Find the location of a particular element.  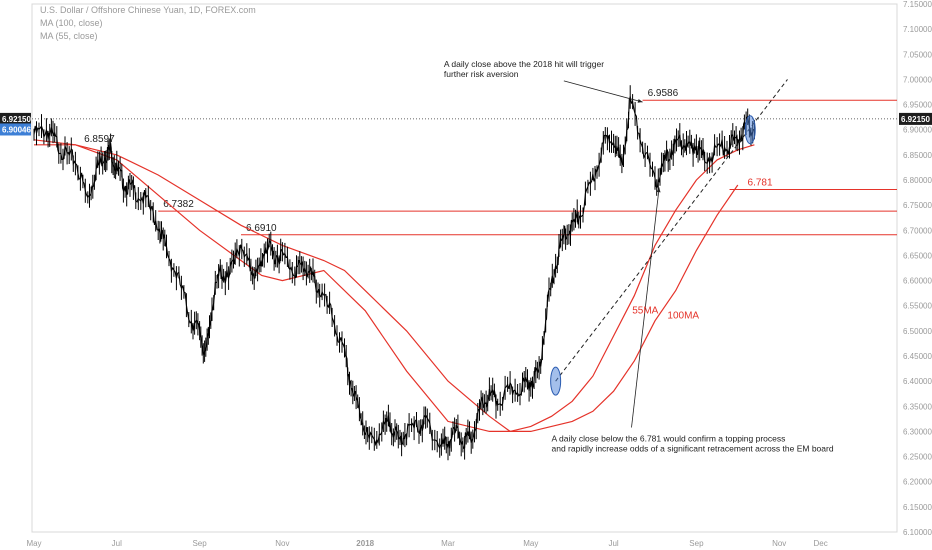

y-tick-label: 6.80000 is located at coordinates (917, 180).